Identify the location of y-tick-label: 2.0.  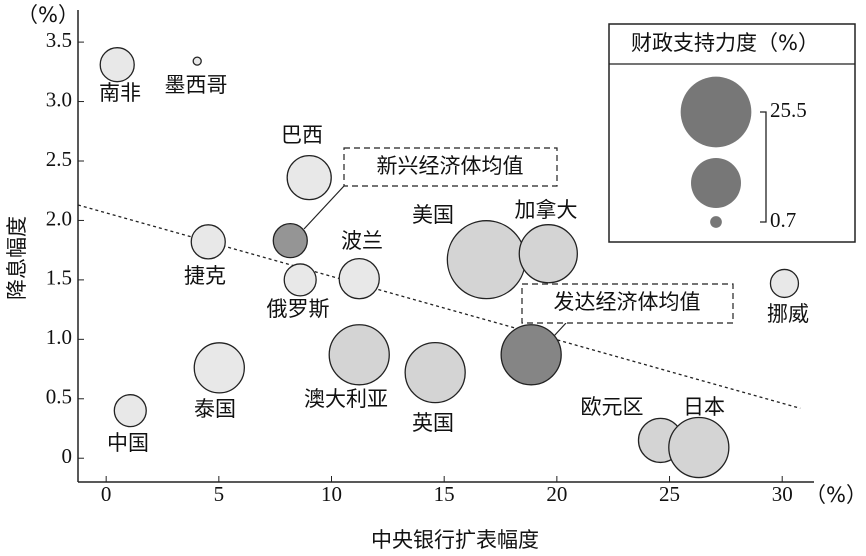
(59, 218).